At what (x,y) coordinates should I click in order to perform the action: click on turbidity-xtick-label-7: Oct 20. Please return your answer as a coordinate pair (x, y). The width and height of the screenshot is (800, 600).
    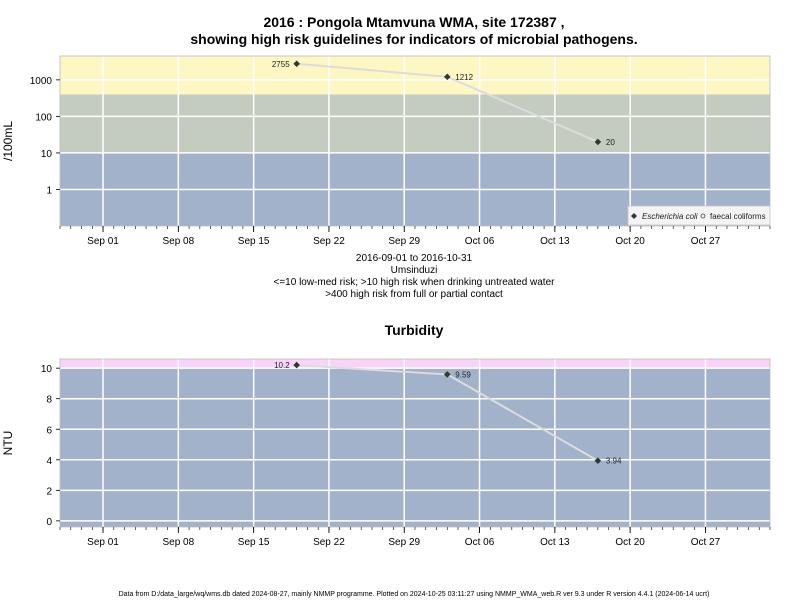
    Looking at the image, I should click on (630, 542).